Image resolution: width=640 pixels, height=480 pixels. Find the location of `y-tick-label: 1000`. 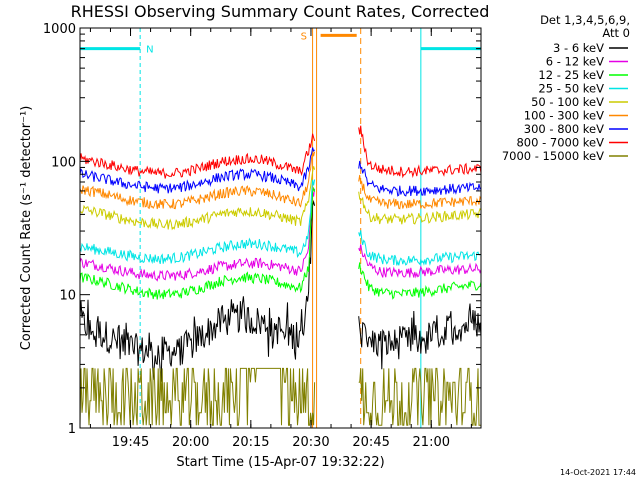

y-tick-label: 1000 is located at coordinates (59, 29).